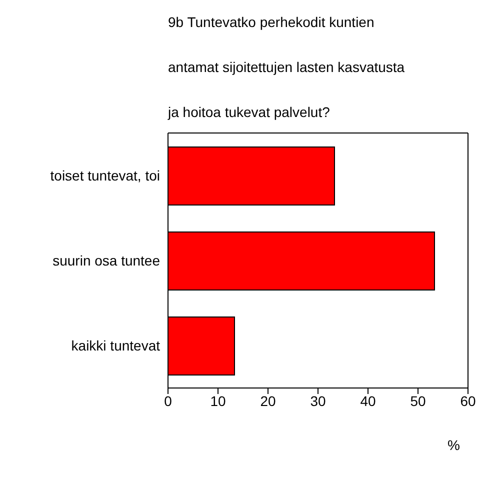 Image resolution: width=491 pixels, height=488 pixels. Describe the element at coordinates (318, 400) in the screenshot. I see `x-tick-label: 30` at that location.